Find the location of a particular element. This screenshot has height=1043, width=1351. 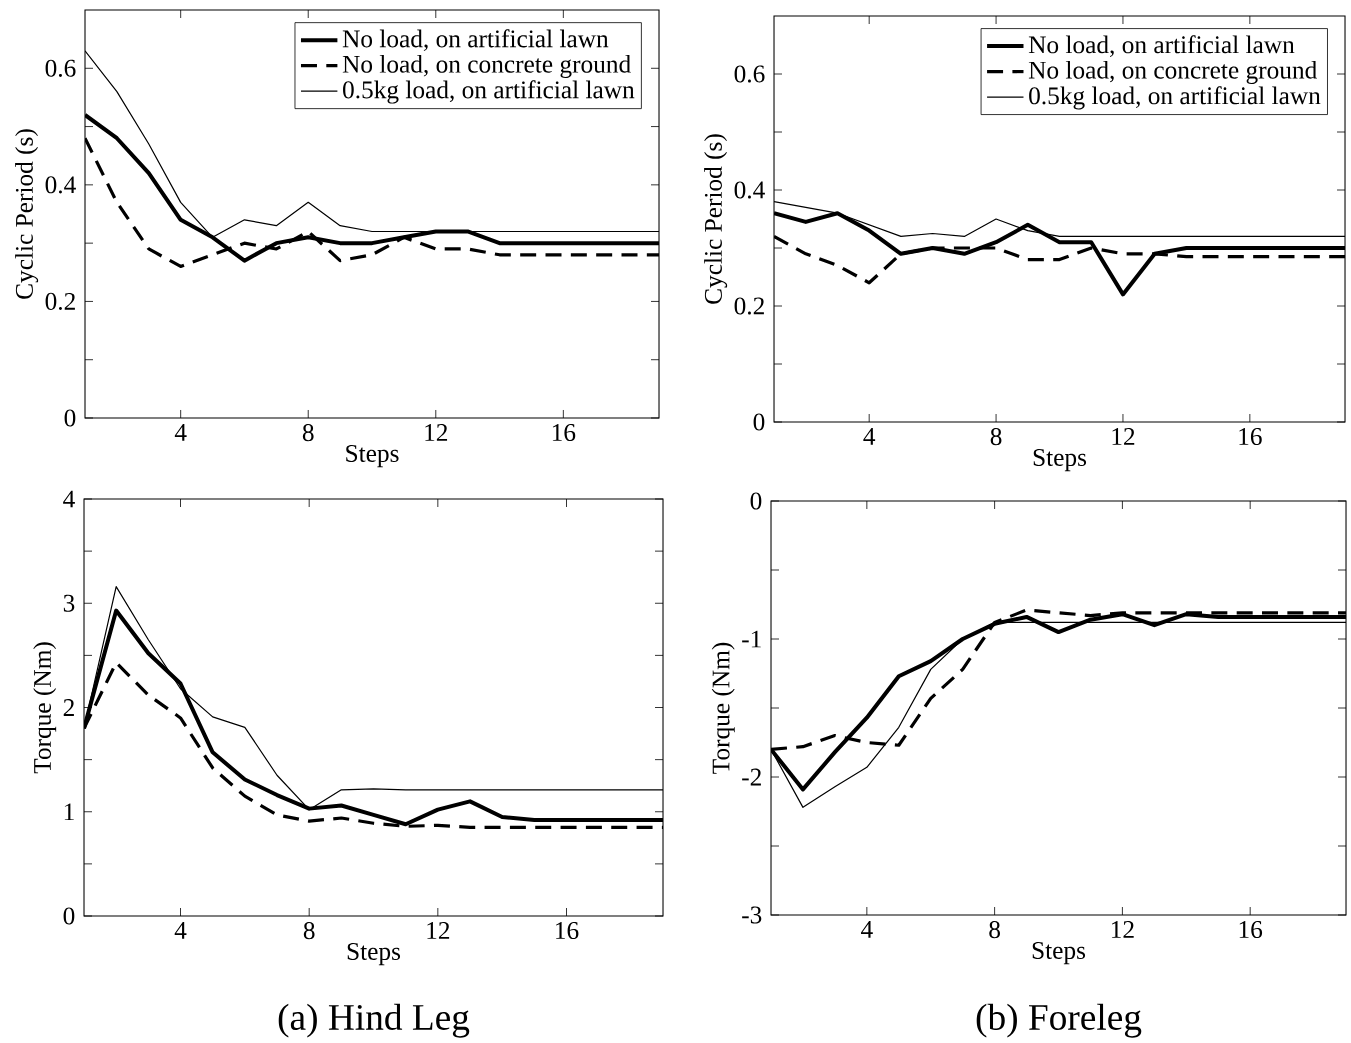

text: (a) Hind Leg is located at coordinates (374, 1020).